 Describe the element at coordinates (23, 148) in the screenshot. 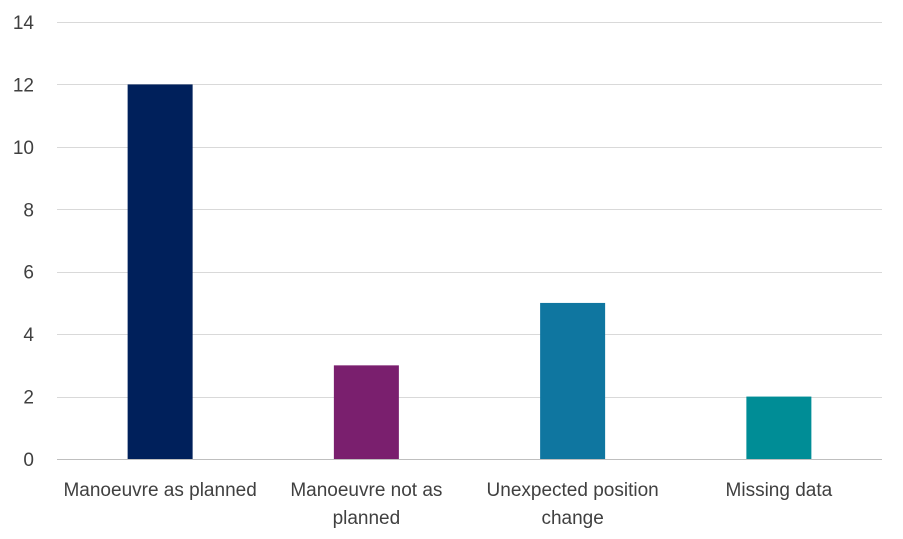

I see `y-tick-label: 10` at that location.